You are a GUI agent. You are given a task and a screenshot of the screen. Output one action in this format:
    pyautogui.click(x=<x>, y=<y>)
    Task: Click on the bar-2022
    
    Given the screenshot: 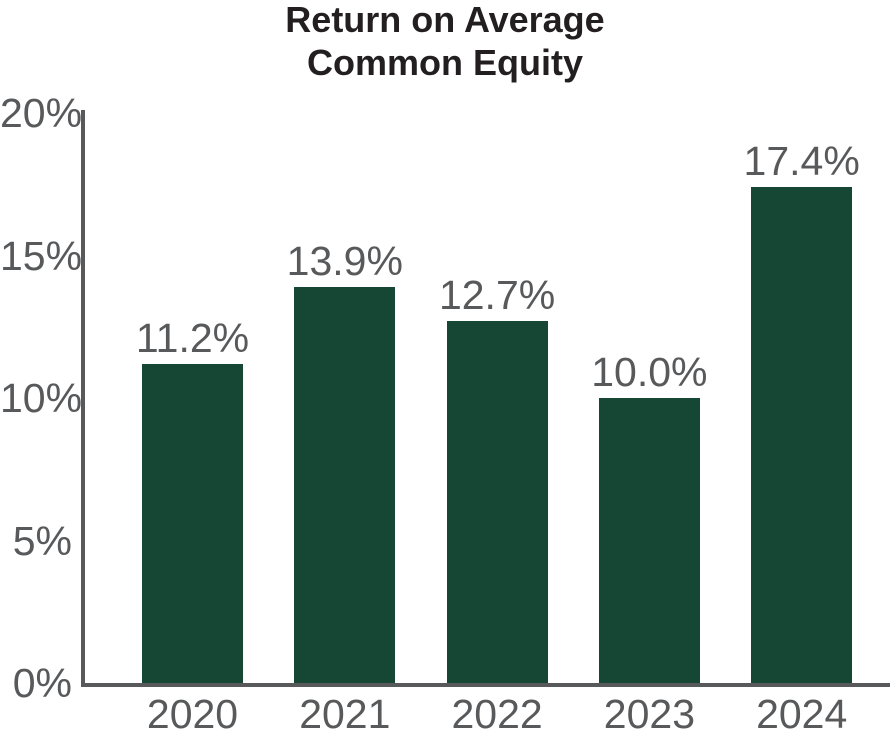 What is the action you would take?
    pyautogui.click(x=497, y=502)
    